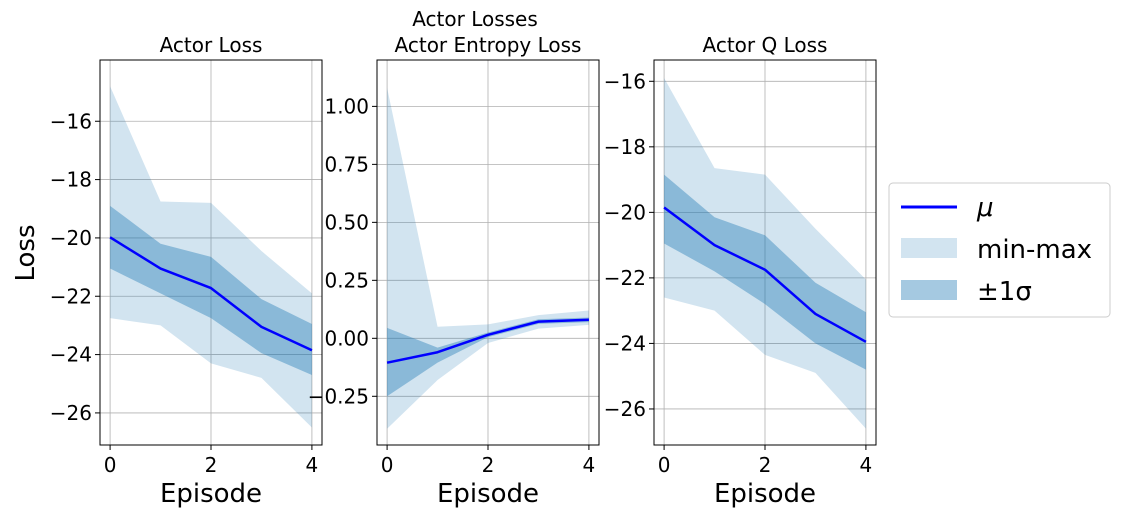  I want to click on panel-title: Actor Entropy Loss, so click(488, 45).